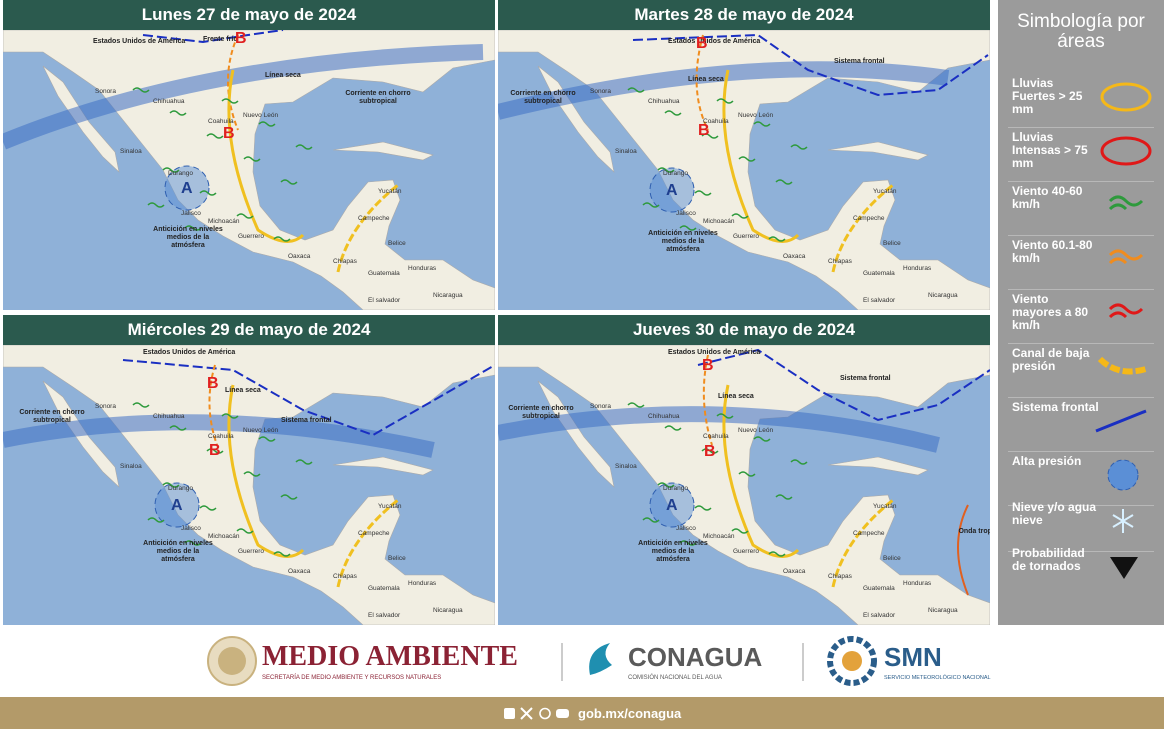 This screenshot has height=729, width=1164. Describe the element at coordinates (299, 256) in the screenshot. I see `place-label: Oaxaca` at that location.